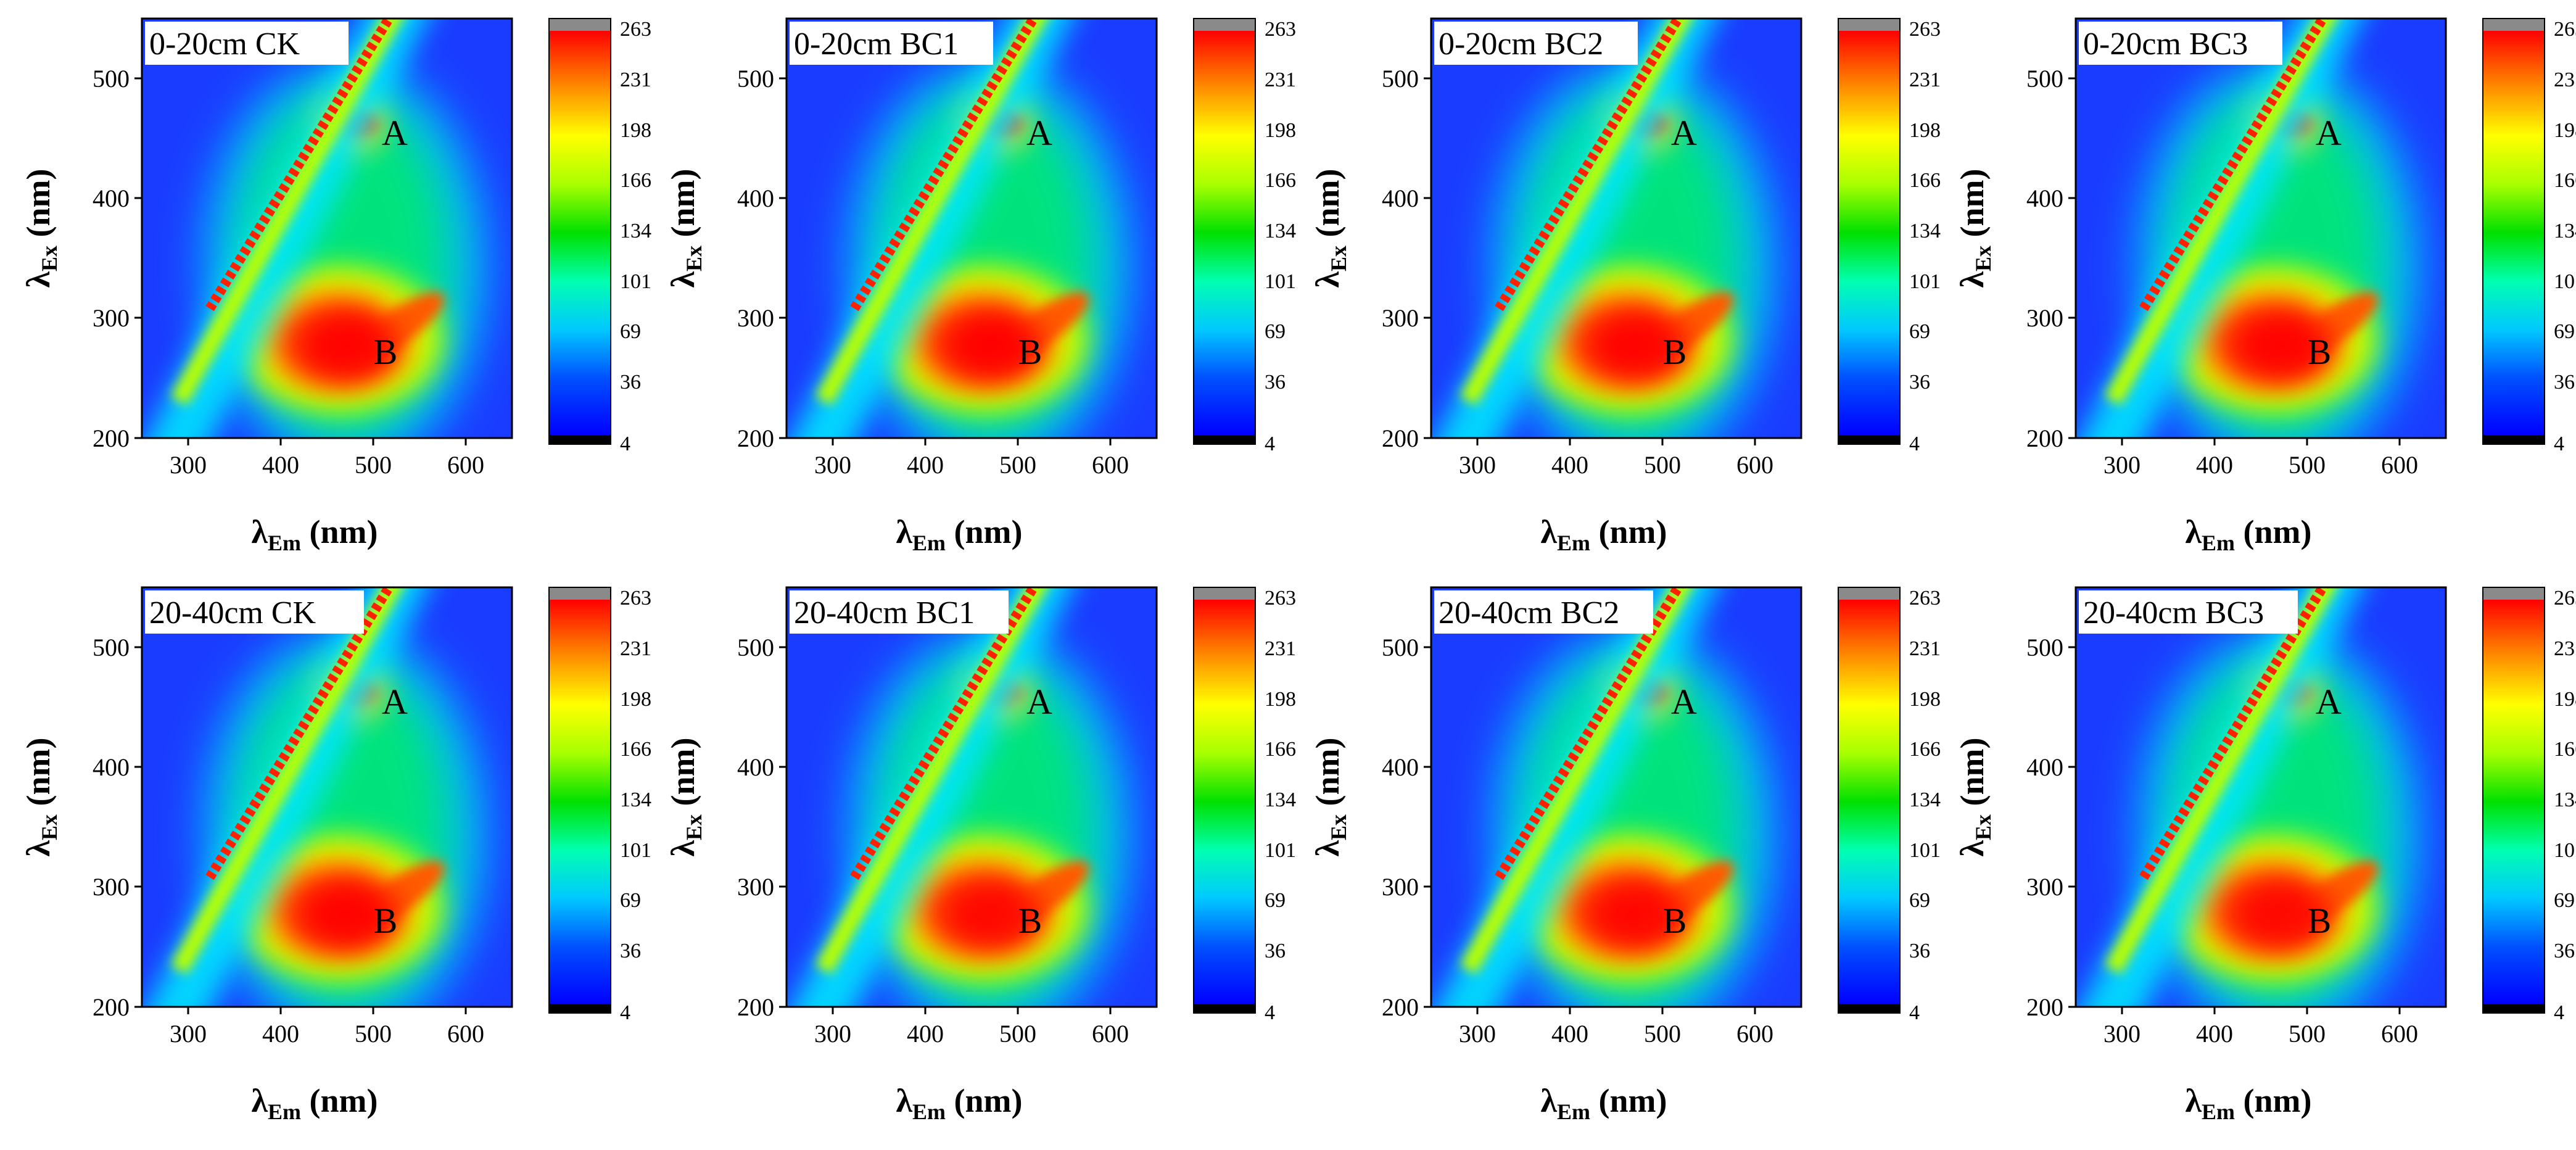  I want to click on colorbar: 263 231 198 166 134 101 69 36 4, so click(1889, 236).